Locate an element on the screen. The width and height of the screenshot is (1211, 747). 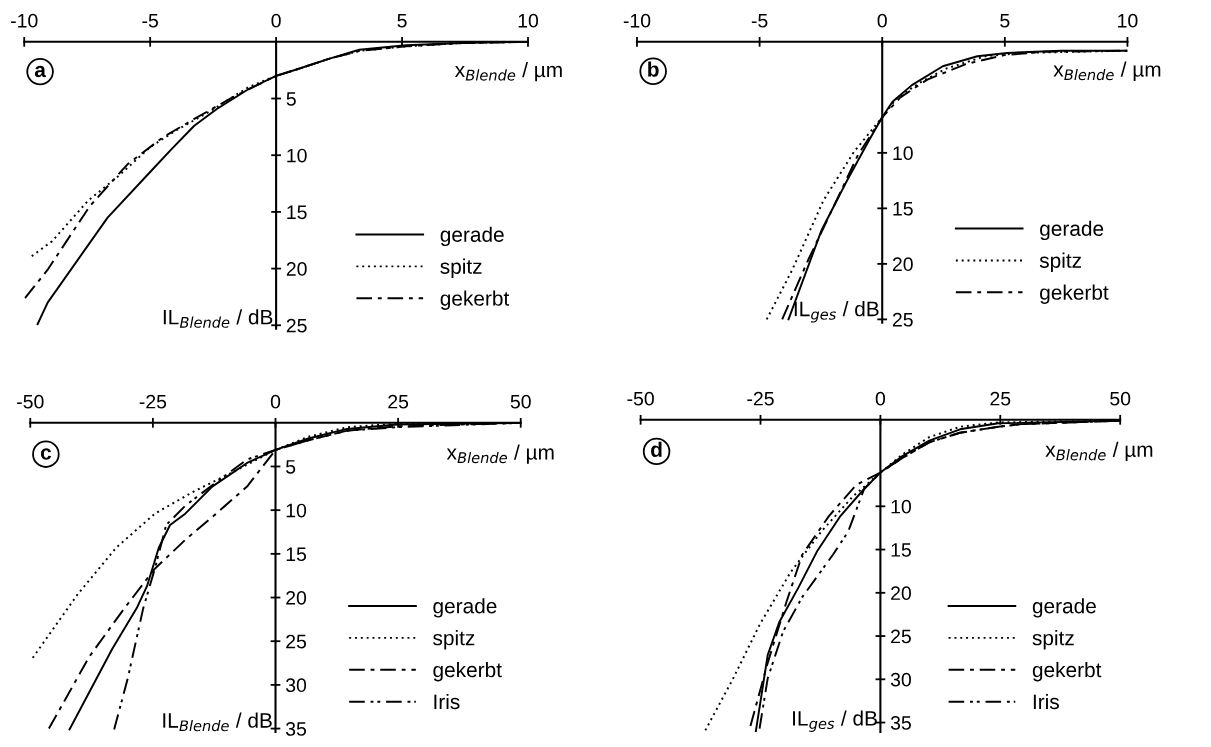
text: c is located at coordinates (46, 454).